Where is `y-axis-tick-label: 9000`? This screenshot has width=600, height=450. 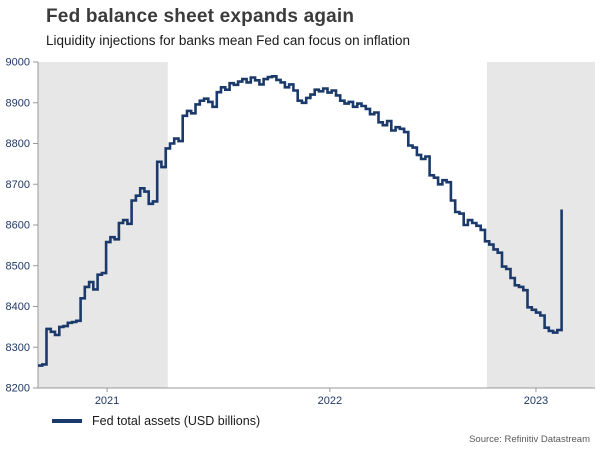 y-axis-tick-label: 9000 is located at coordinates (18, 63).